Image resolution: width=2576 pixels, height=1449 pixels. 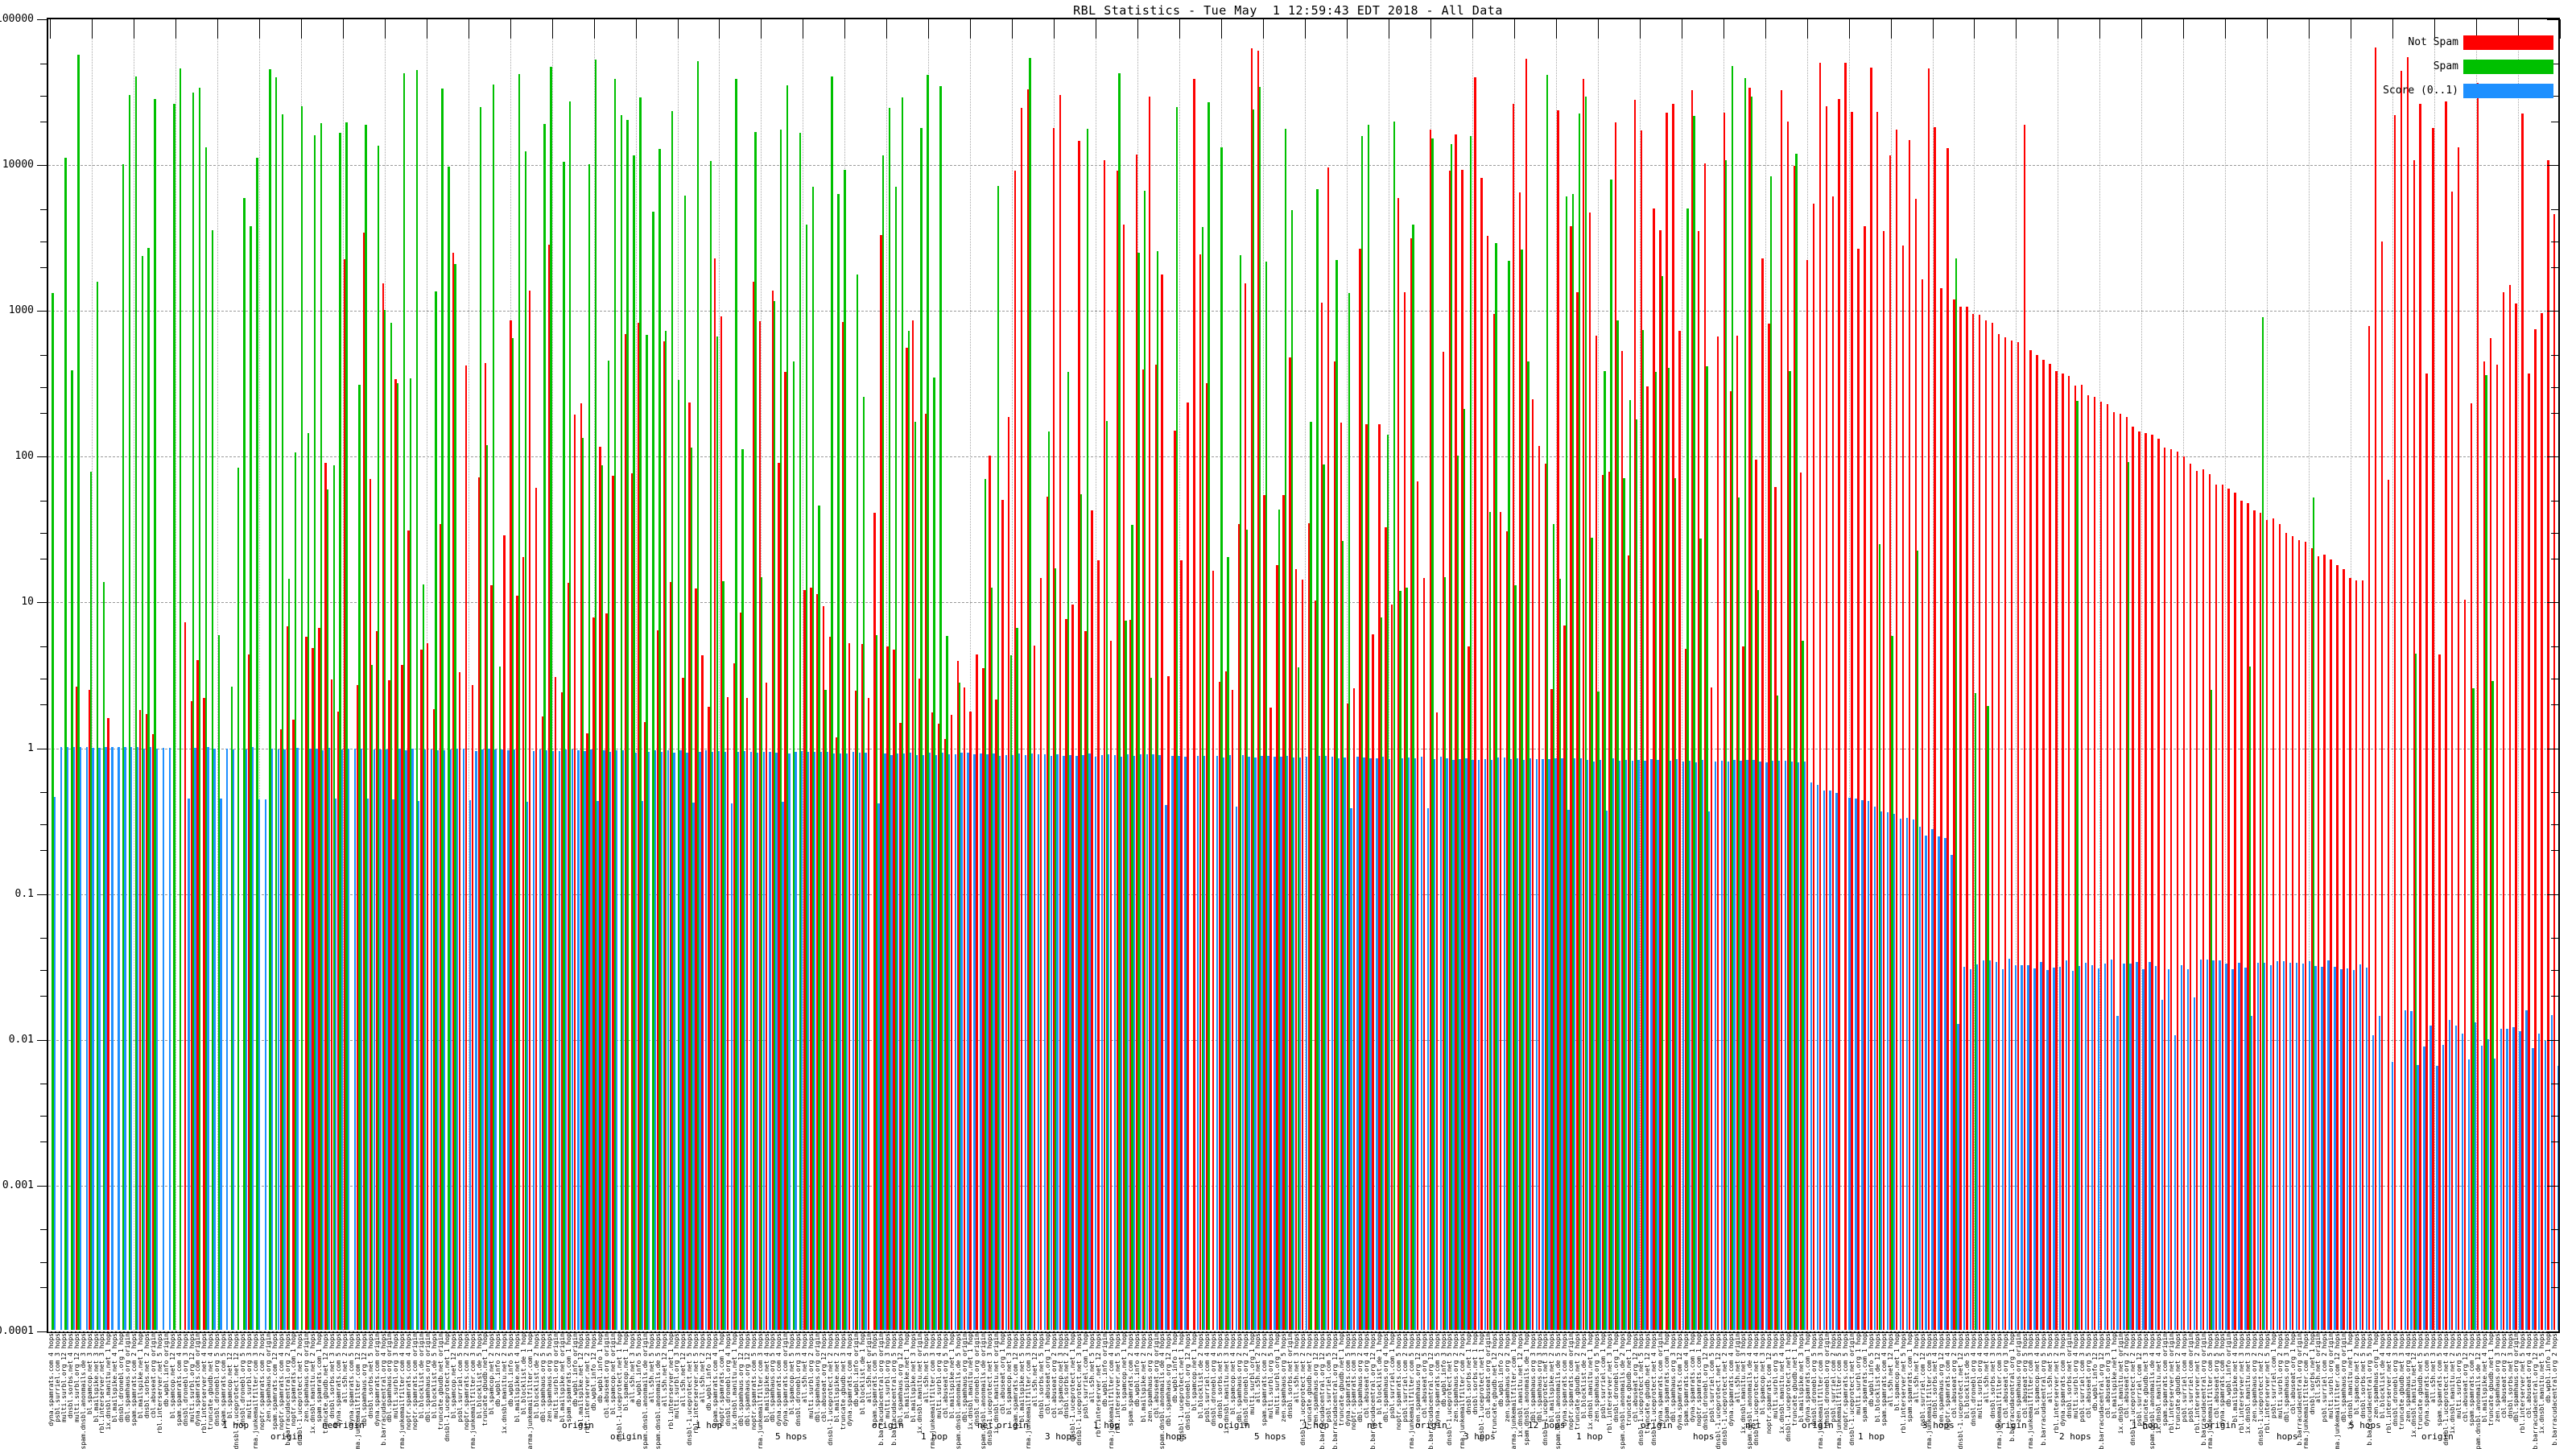 What do you see at coordinates (21, 310) in the screenshot?
I see `y-axis-tick-label: 1000` at bounding box center [21, 310].